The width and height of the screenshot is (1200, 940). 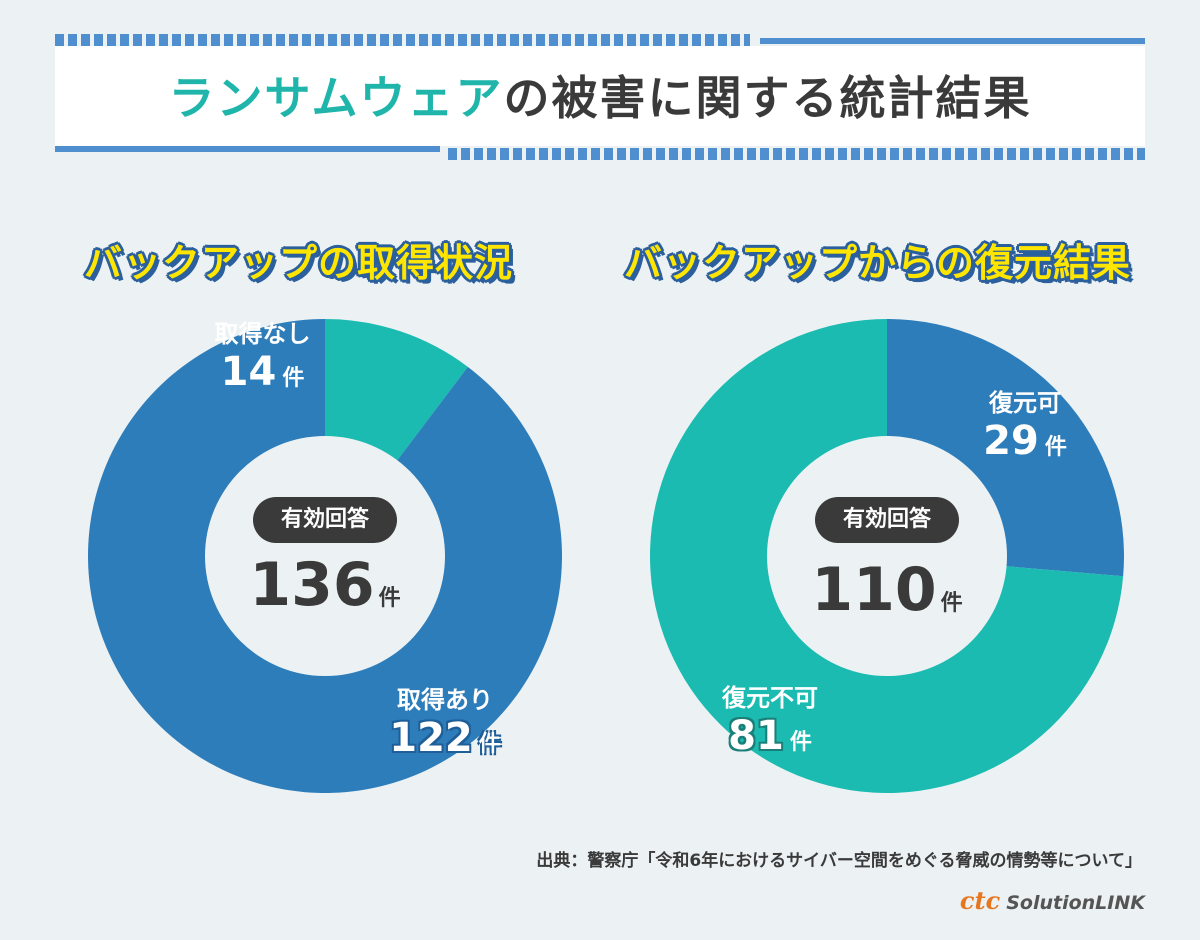 I want to click on right-donut-hole, so click(x=887, y=556).